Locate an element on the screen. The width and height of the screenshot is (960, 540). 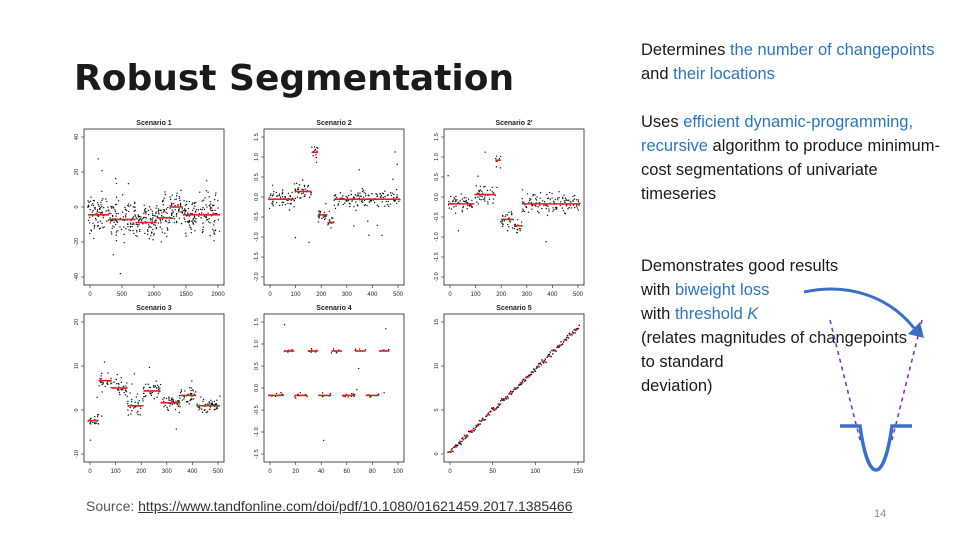
x-tick-label: 0 is located at coordinates (270, 295).